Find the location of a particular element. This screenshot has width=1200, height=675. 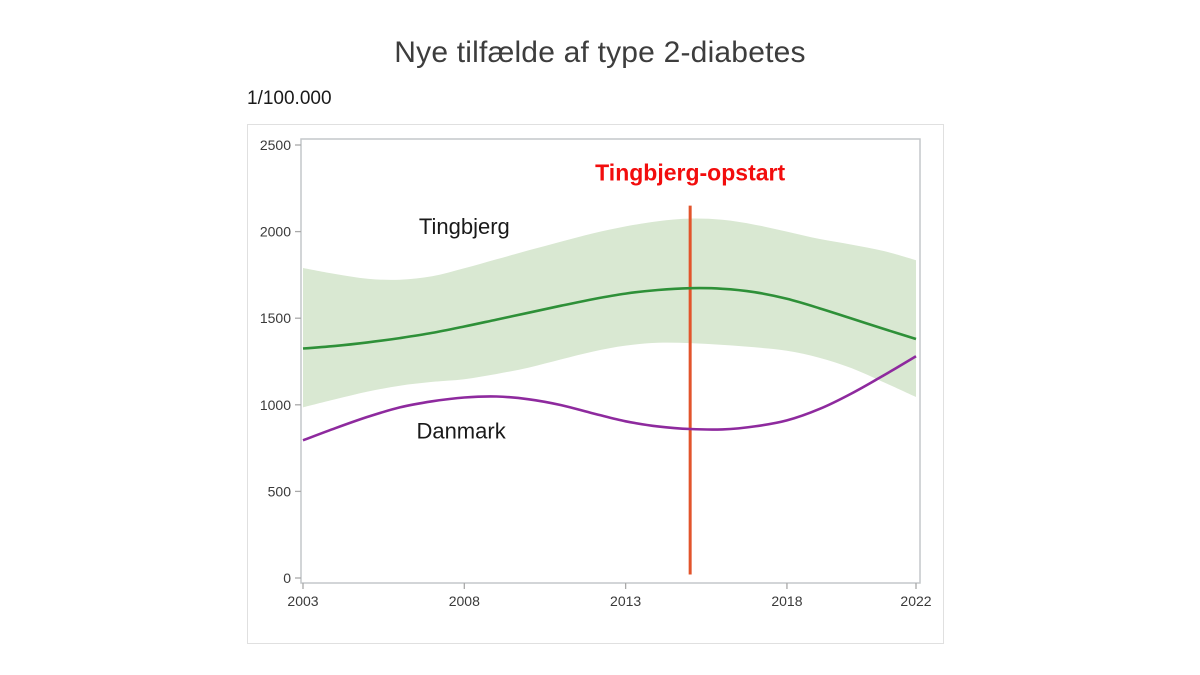

tingbjerg-confidence-band is located at coordinates (609, 313).